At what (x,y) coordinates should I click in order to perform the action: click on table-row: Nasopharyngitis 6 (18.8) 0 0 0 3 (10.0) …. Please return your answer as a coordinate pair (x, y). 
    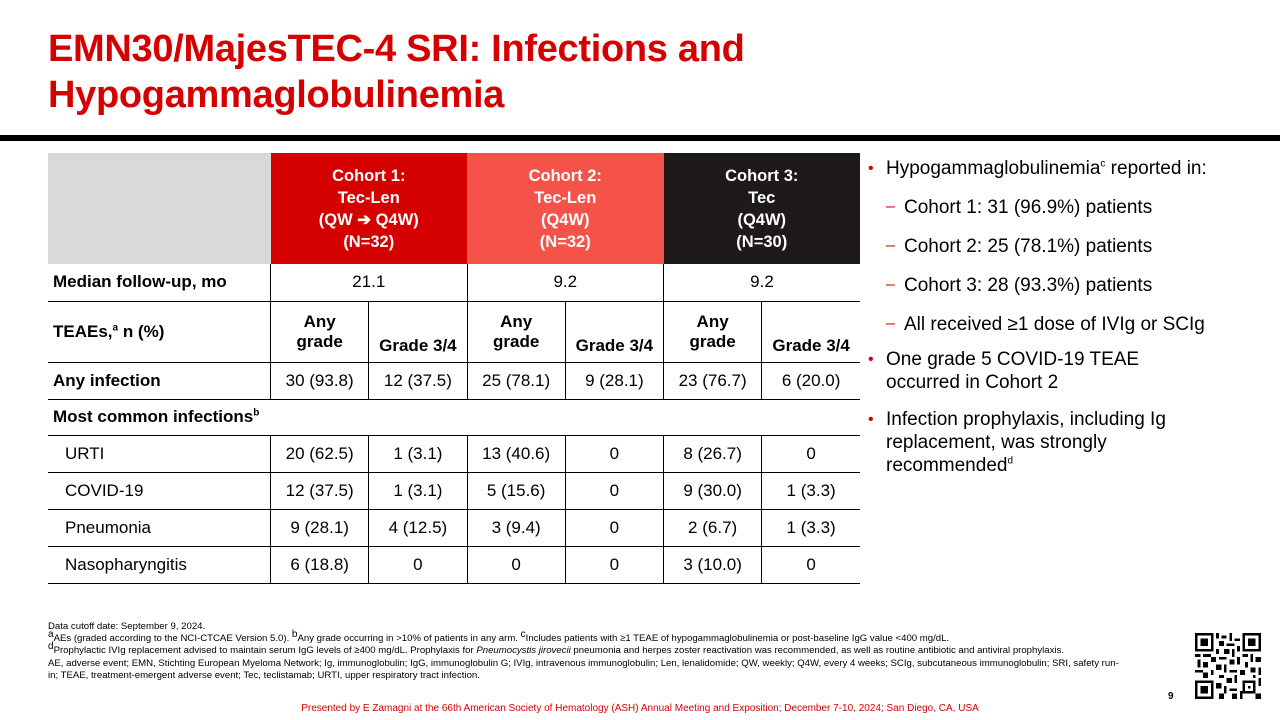
    Looking at the image, I should click on (454, 565).